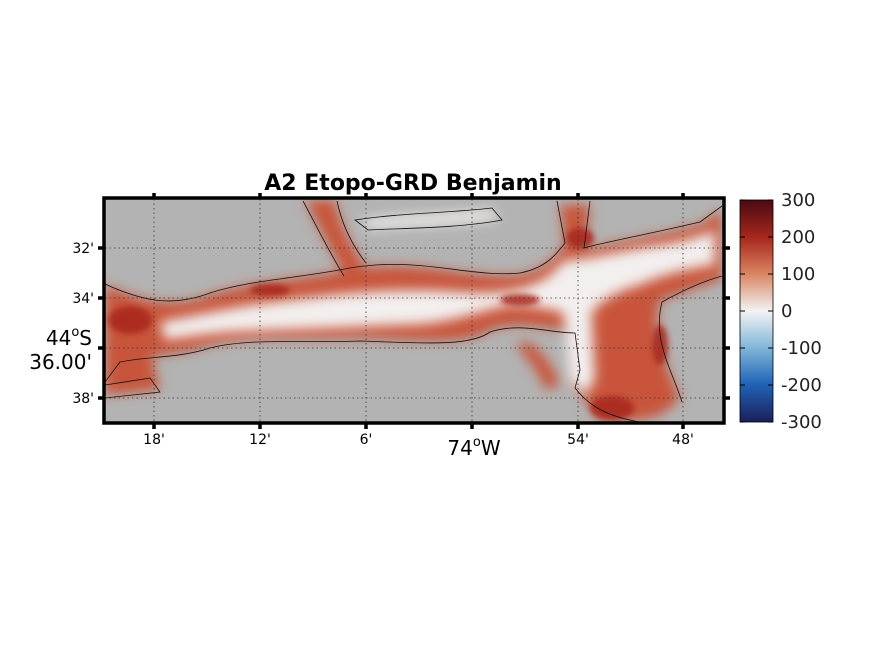 The image size is (891, 645). Describe the element at coordinates (60, 362) in the screenshot. I see `y-minutes-label: 36.00'` at that location.